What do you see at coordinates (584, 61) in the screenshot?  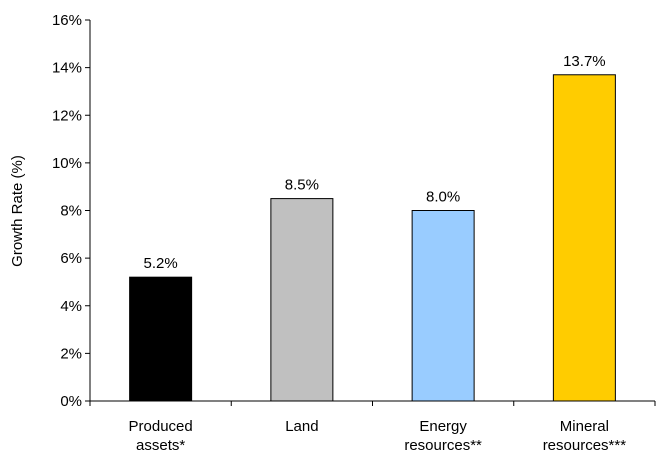 I see `data-label: 13.7%` at bounding box center [584, 61].